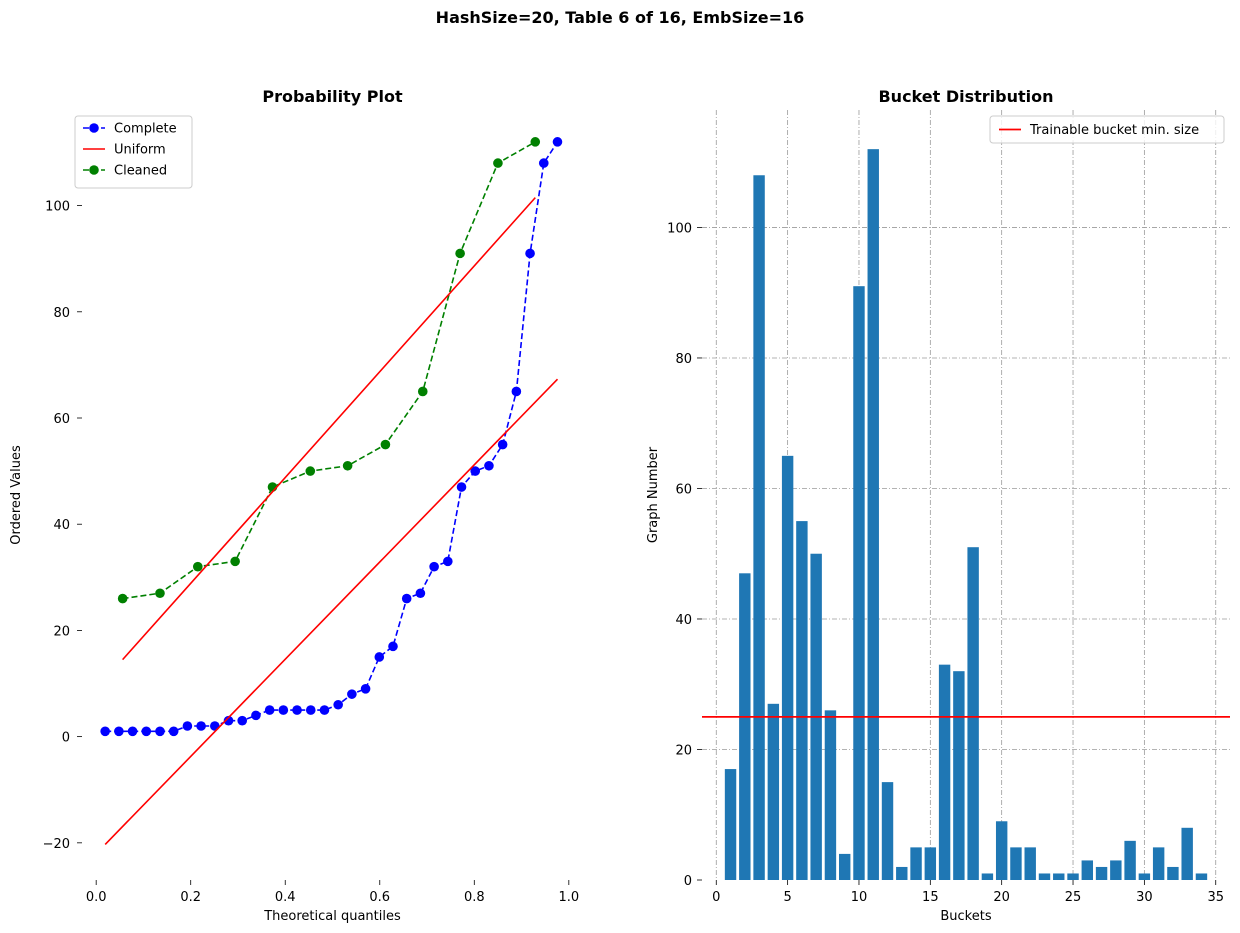 The width and height of the screenshot is (1240, 933). I want to click on x-tick-label: 0.4, so click(285, 897).